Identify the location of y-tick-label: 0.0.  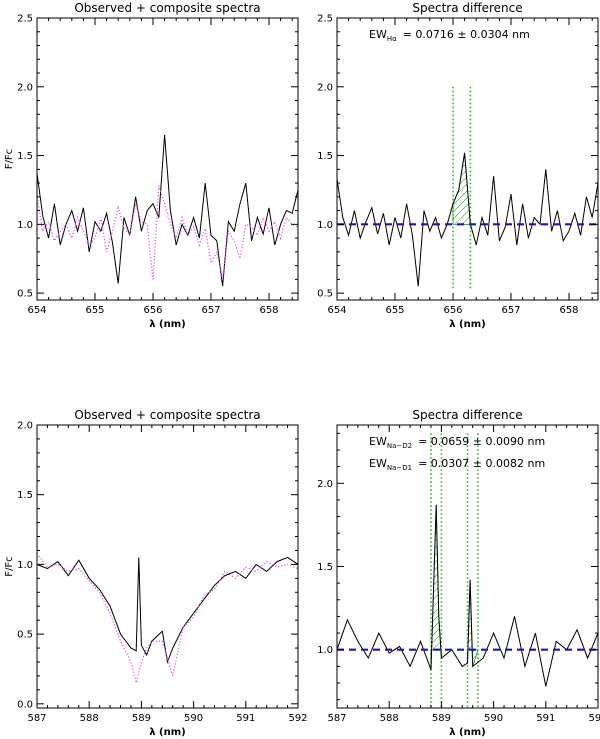
(25, 704).